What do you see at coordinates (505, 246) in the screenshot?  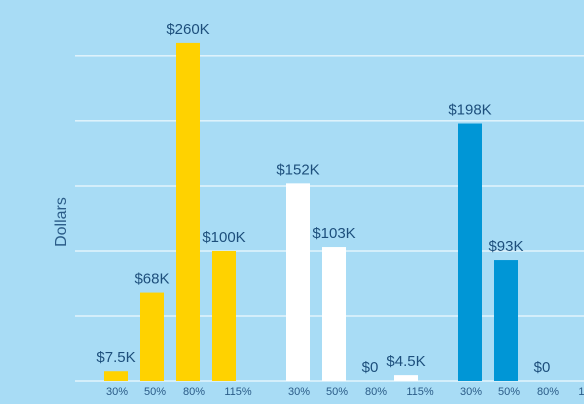 I see `data-label: $93K` at bounding box center [505, 246].